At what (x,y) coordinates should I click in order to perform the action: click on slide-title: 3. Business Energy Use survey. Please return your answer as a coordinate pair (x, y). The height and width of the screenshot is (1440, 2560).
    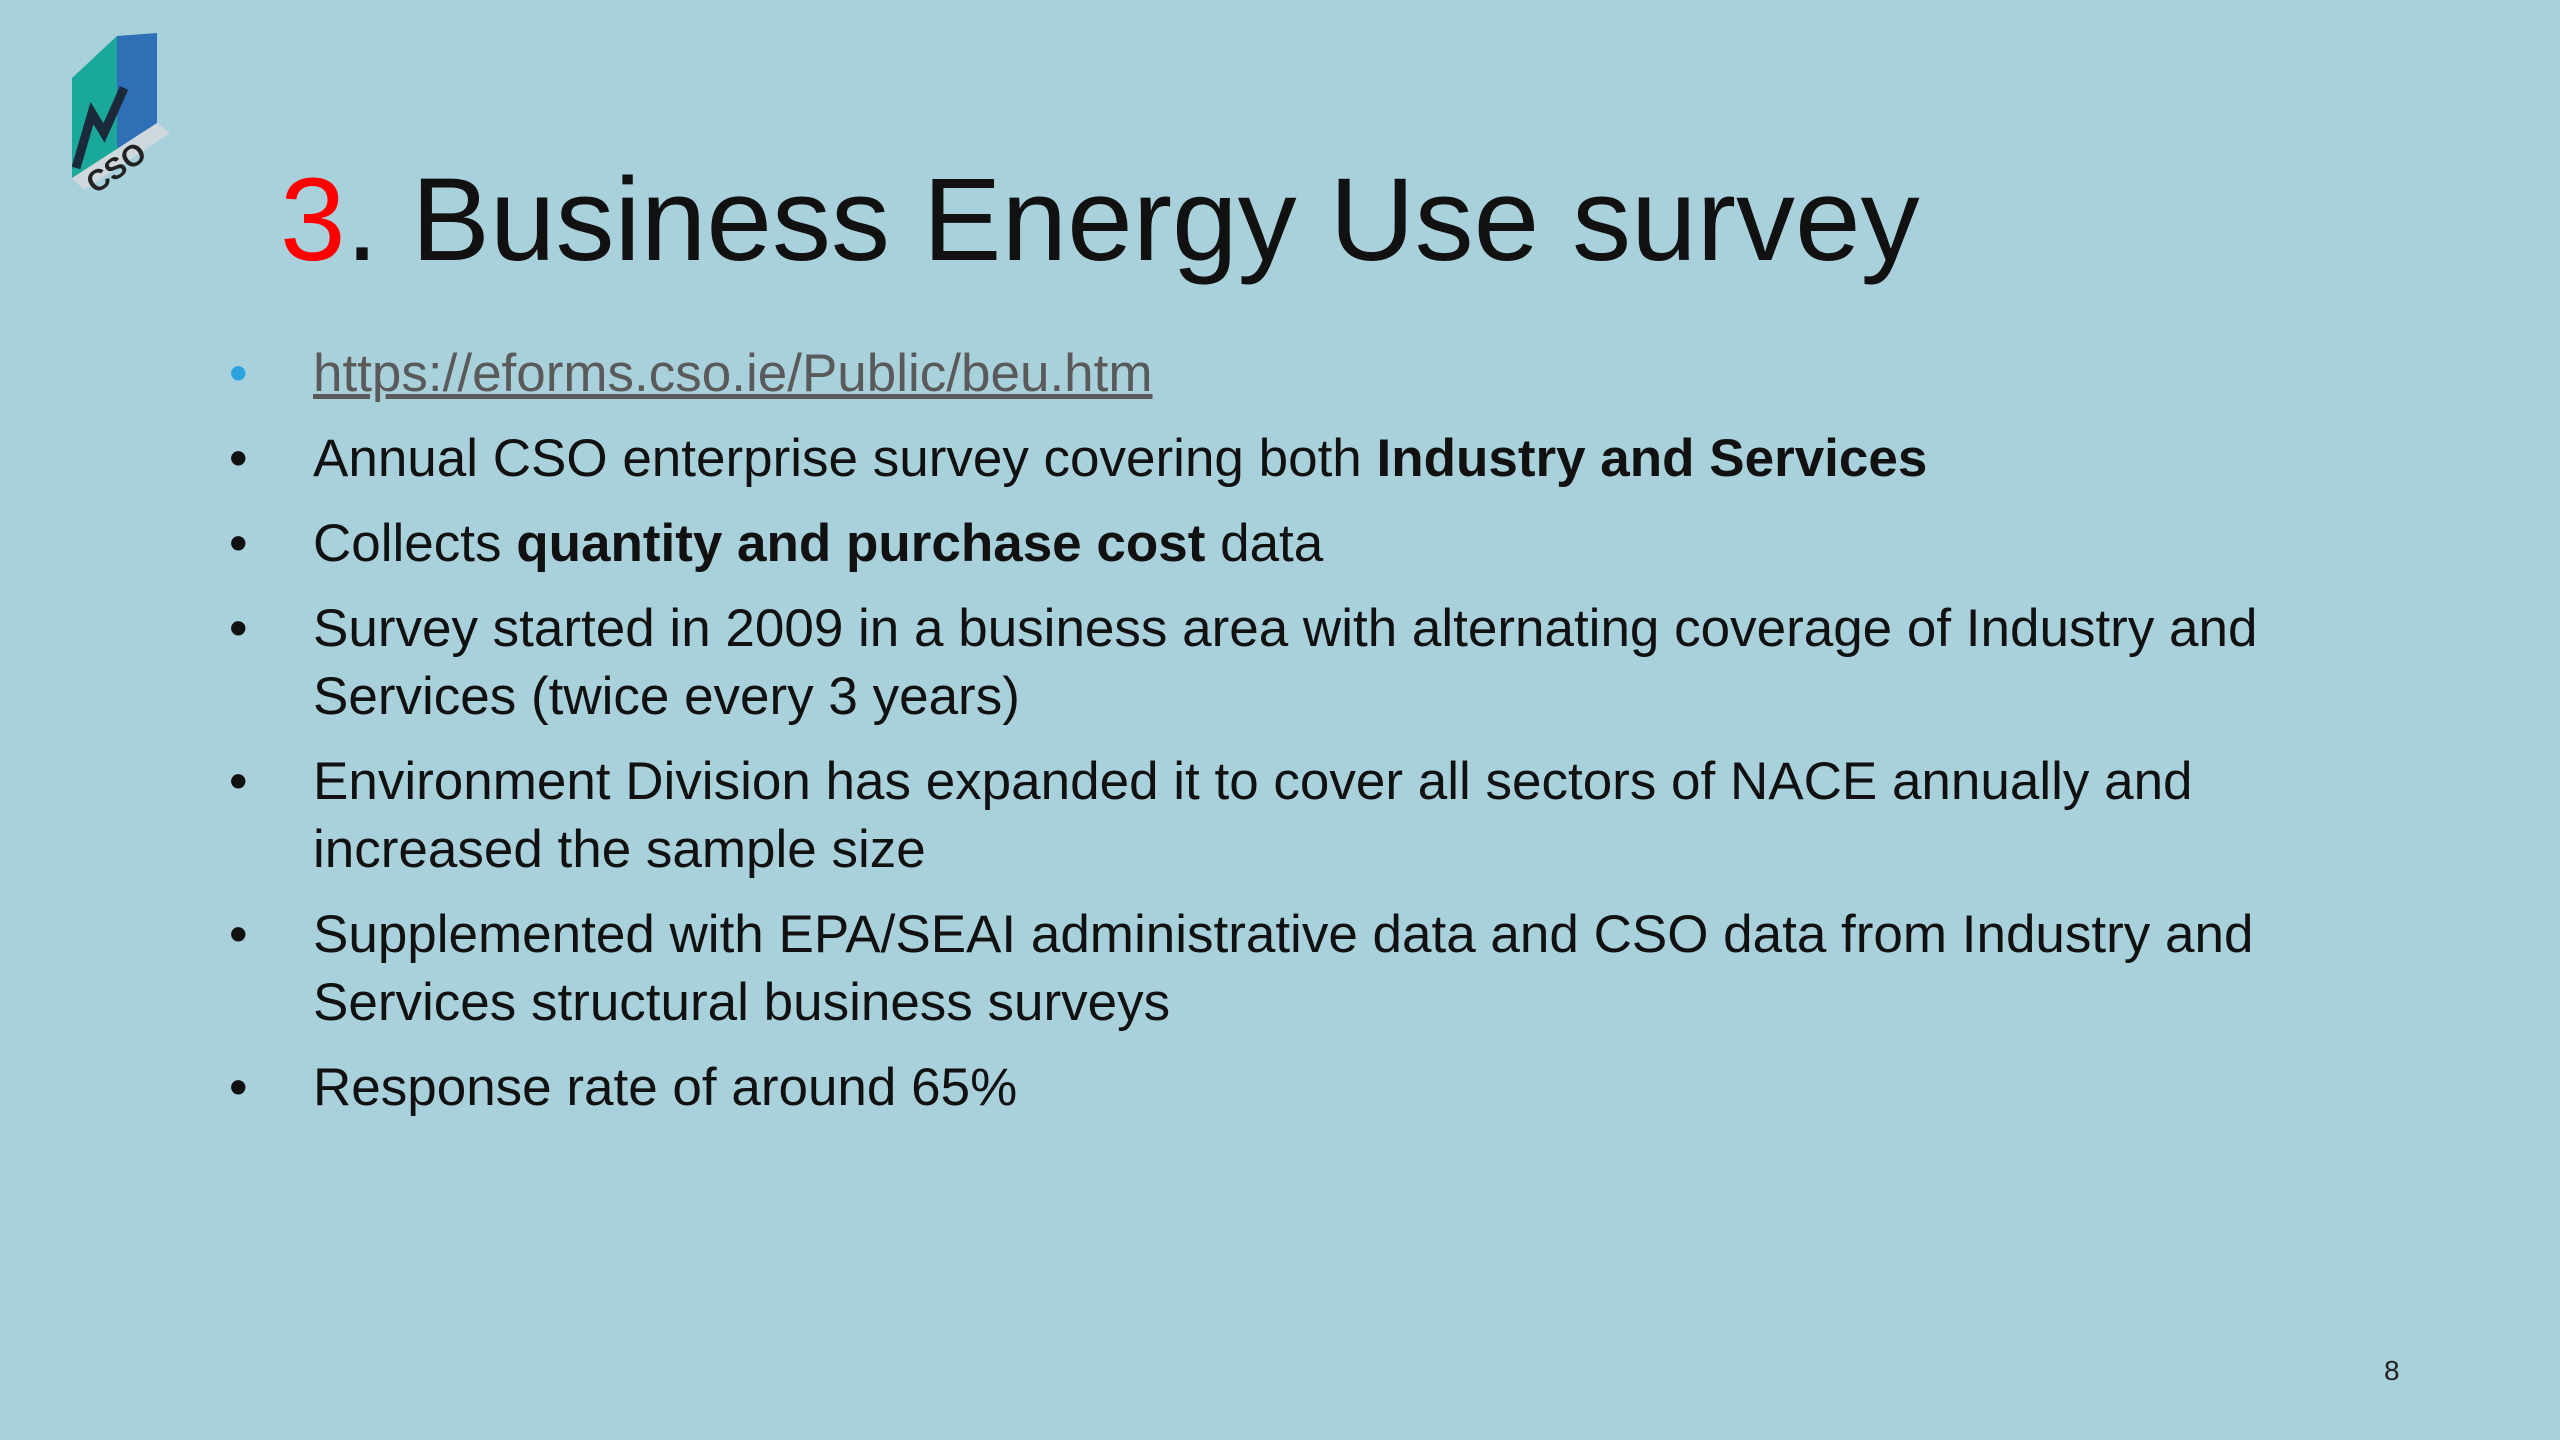
    Looking at the image, I should click on (1100, 220).